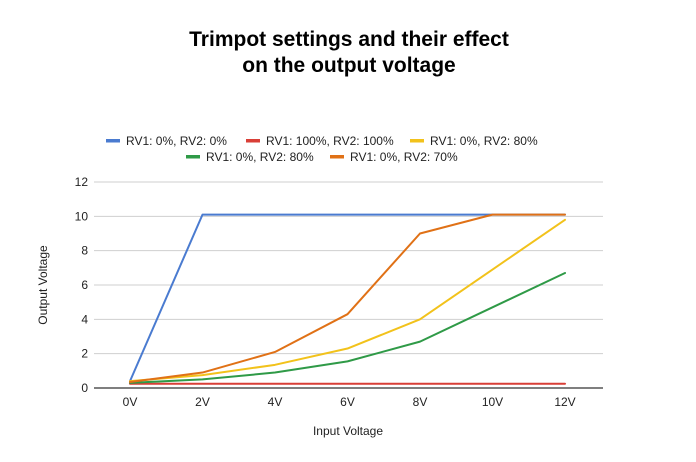  Describe the element at coordinates (84, 388) in the screenshot. I see `y-tick-label: 0` at that location.